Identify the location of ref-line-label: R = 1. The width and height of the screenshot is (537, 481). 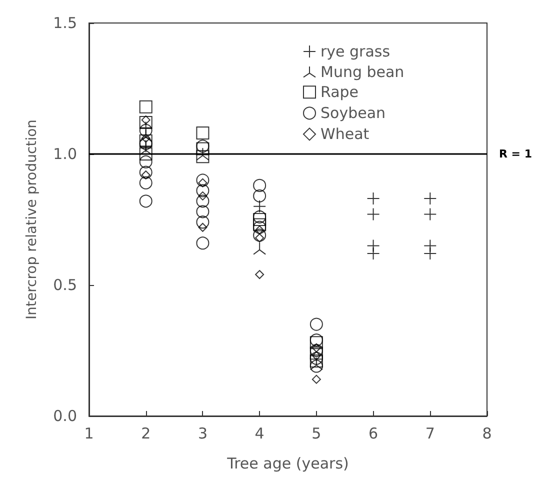
(515, 154).